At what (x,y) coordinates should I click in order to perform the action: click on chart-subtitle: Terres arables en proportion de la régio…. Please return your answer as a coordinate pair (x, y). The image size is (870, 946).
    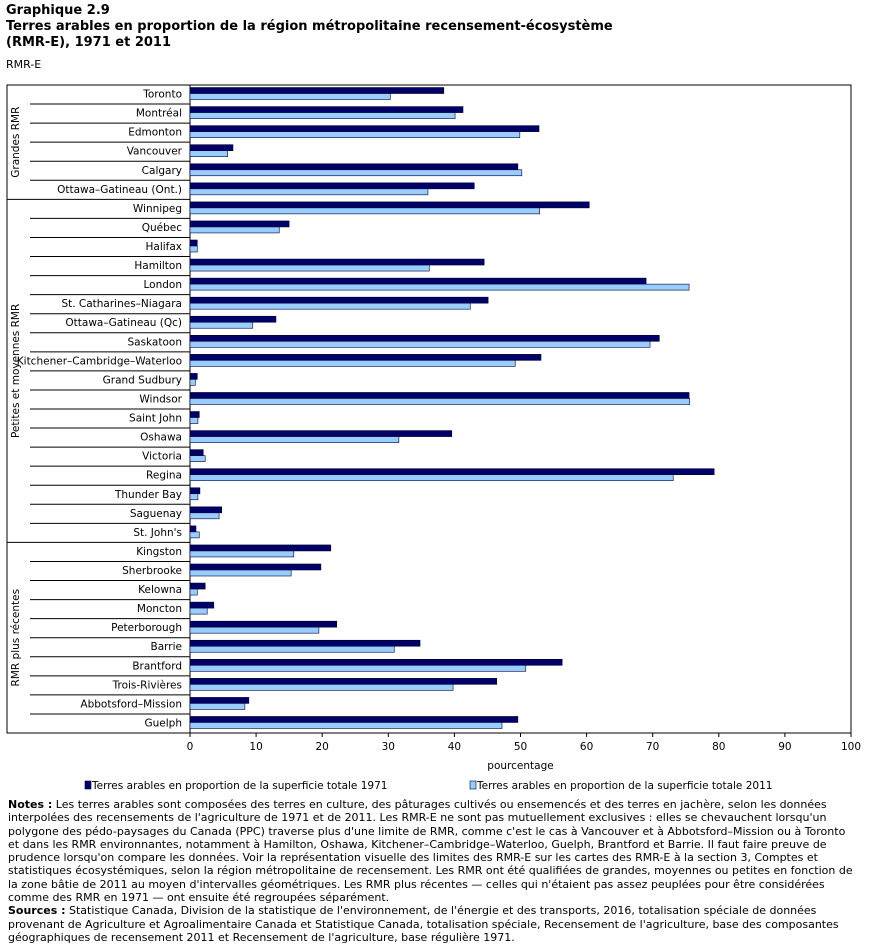
    Looking at the image, I should click on (309, 34).